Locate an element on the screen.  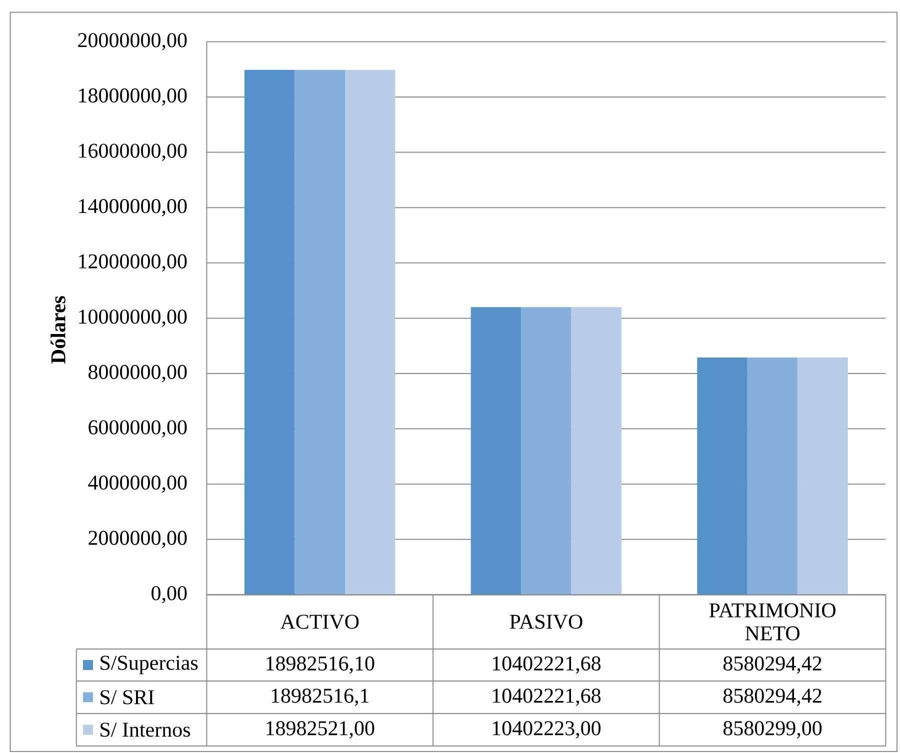
x-tick-label: PATRIMONIO NETO is located at coordinates (772, 621).